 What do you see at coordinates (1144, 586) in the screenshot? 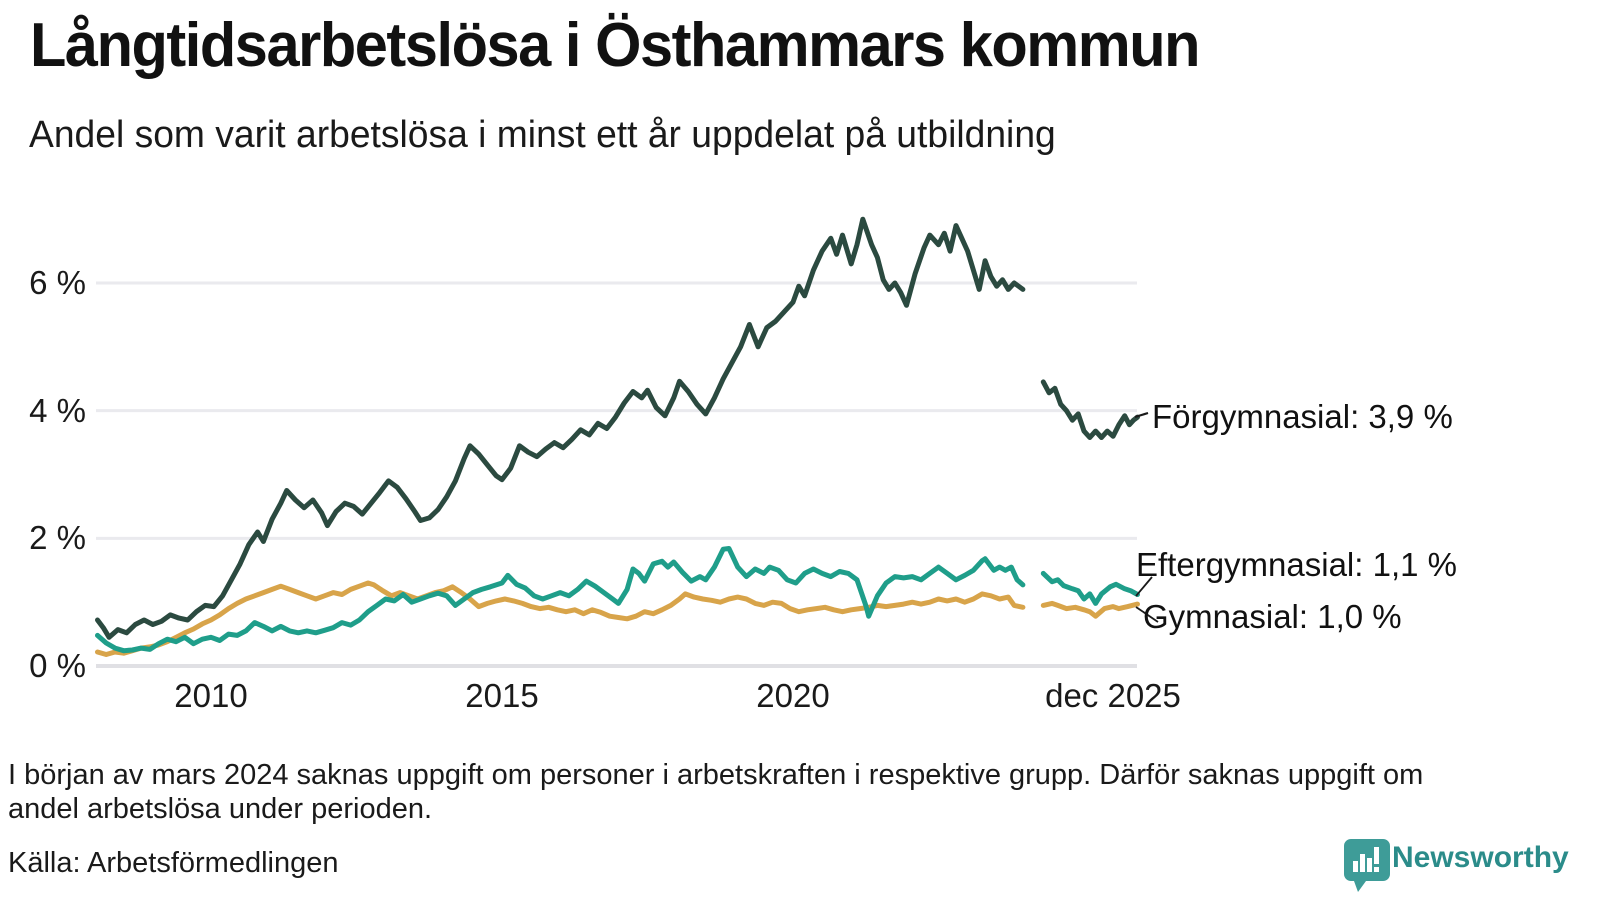
I see `eftergymnasial-label-connector` at bounding box center [1144, 586].